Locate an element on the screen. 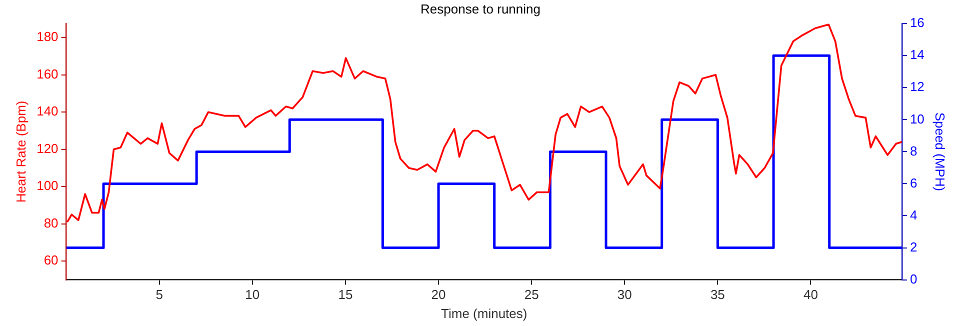 The height and width of the screenshot is (326, 961). x-tick-label: 20 is located at coordinates (438, 294).